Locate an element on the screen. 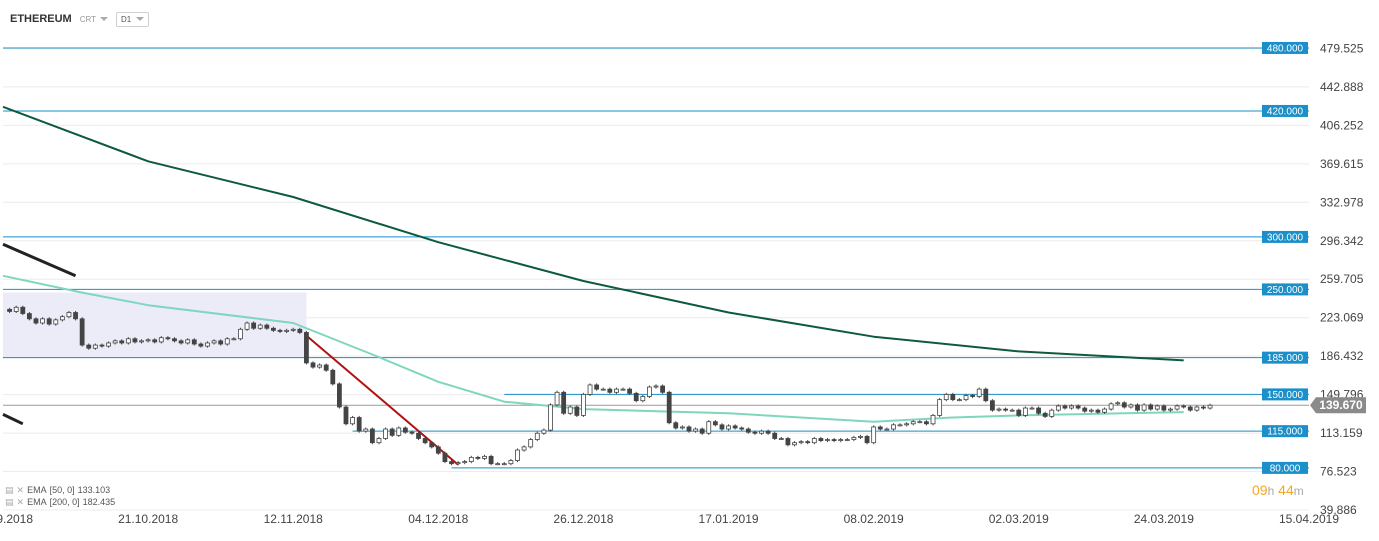 The image size is (1379, 541). timer-hours: 09 is located at coordinates (1260, 490).